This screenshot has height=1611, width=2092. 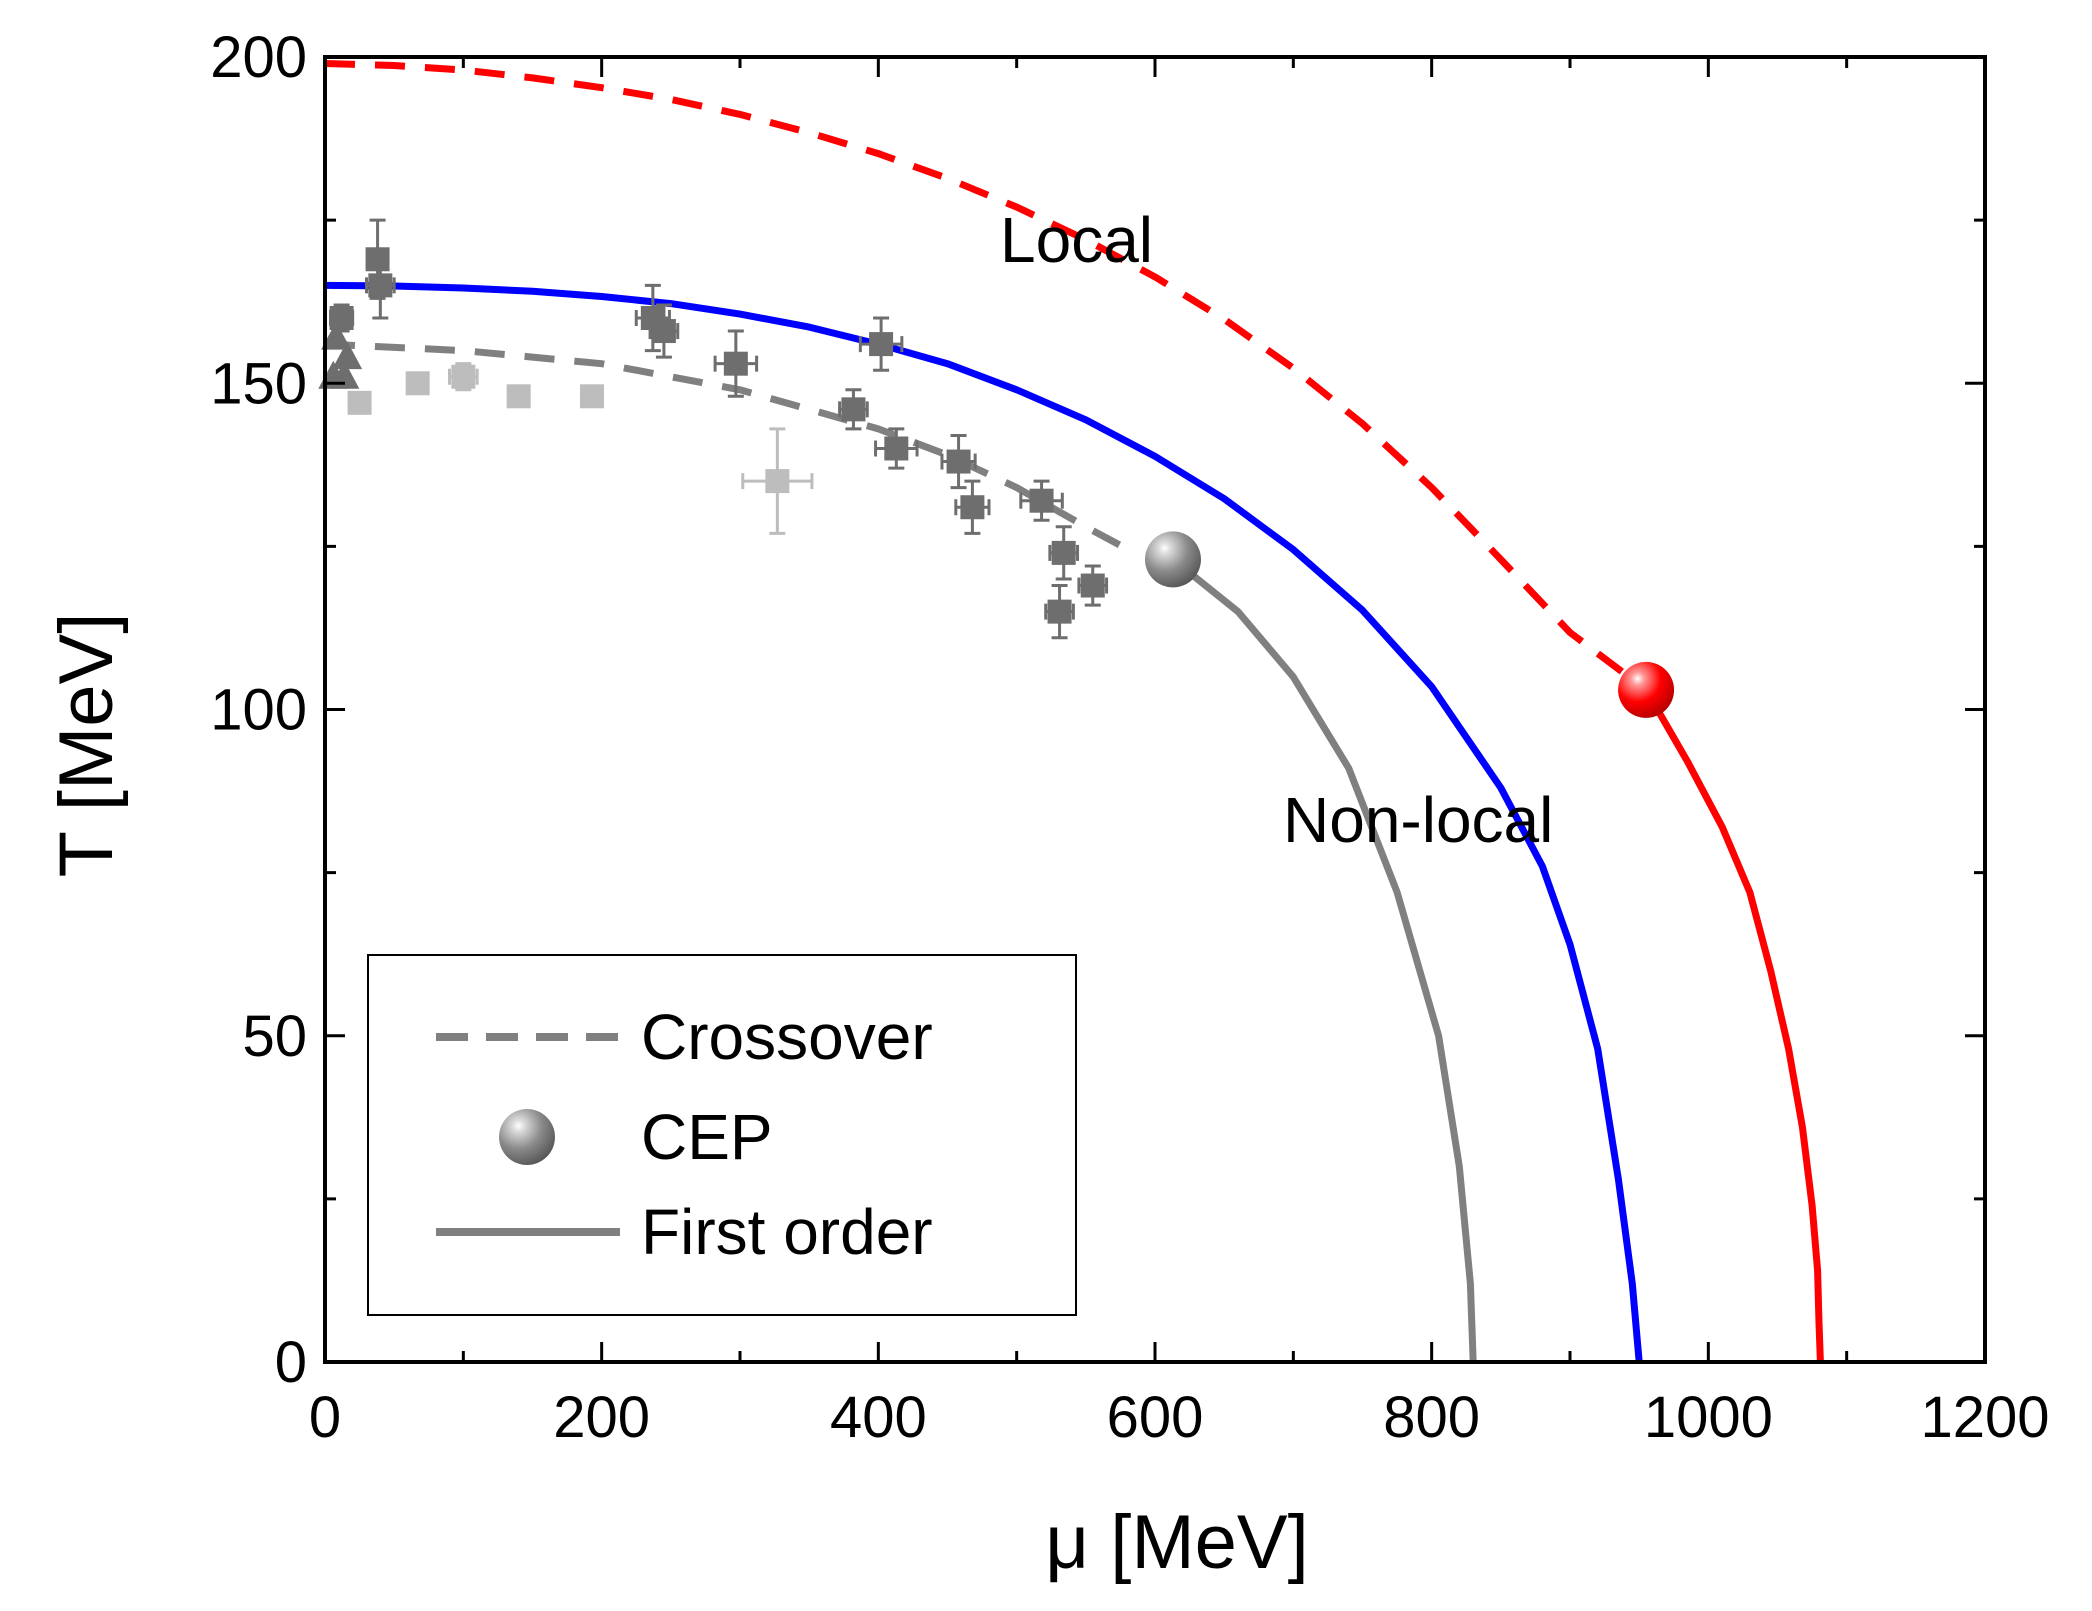 I want to click on series-line-reference-first-order, so click(x=1323, y=959).